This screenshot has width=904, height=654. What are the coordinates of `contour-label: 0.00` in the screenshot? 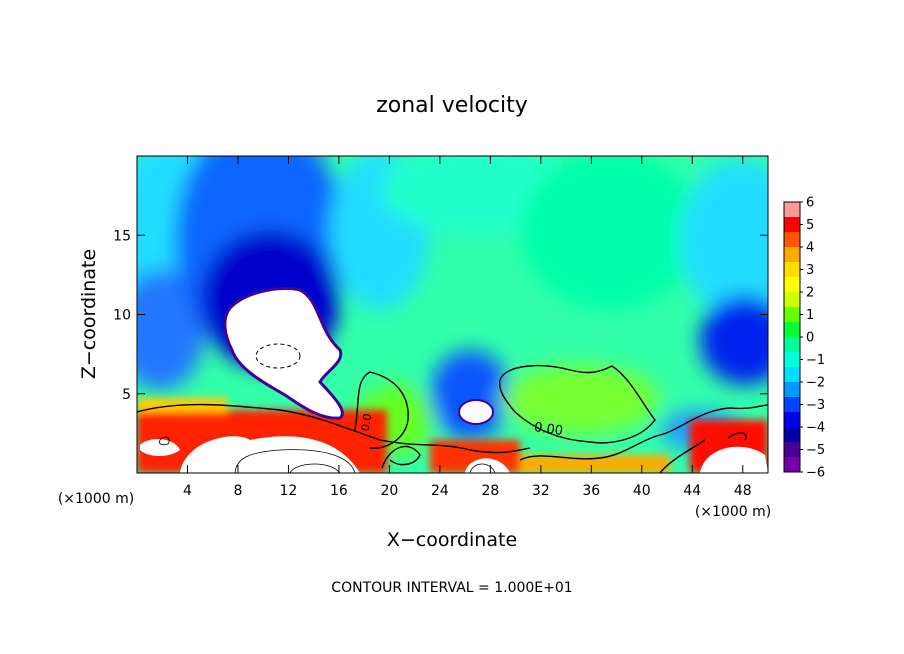 It's located at (548, 429).